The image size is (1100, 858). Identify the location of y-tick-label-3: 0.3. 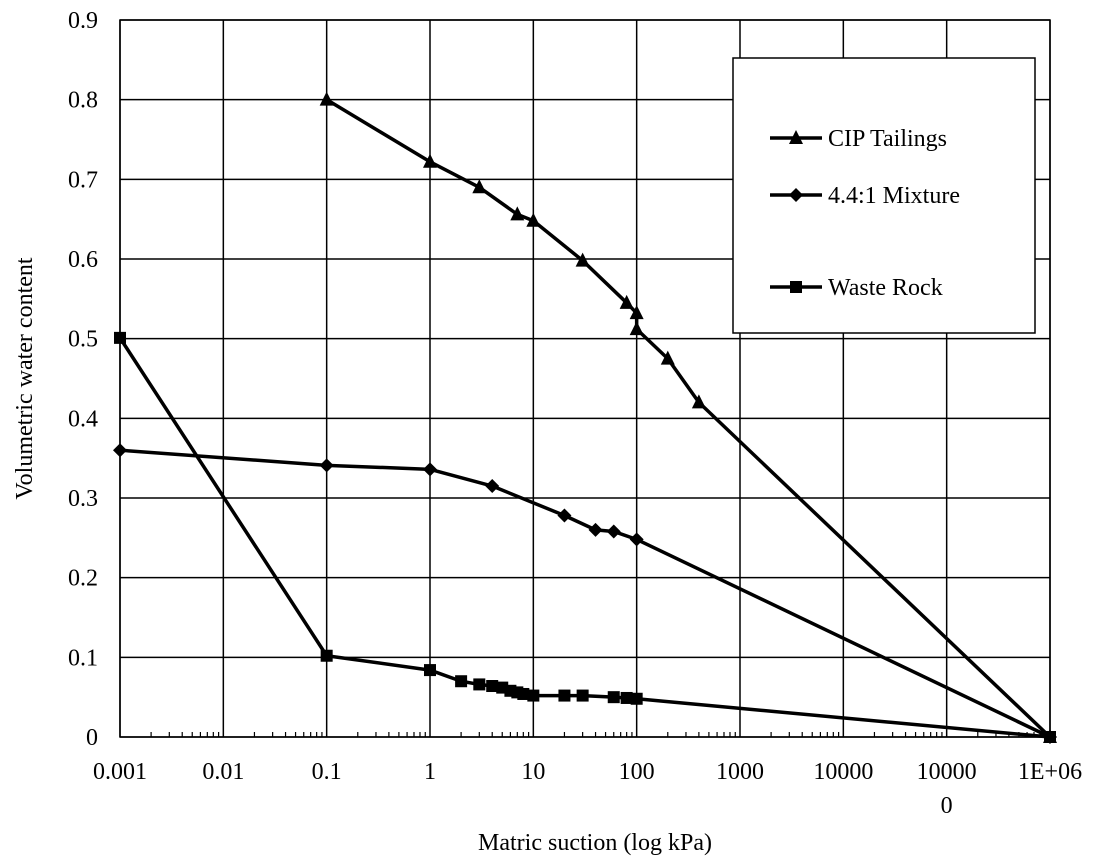
(83, 499).